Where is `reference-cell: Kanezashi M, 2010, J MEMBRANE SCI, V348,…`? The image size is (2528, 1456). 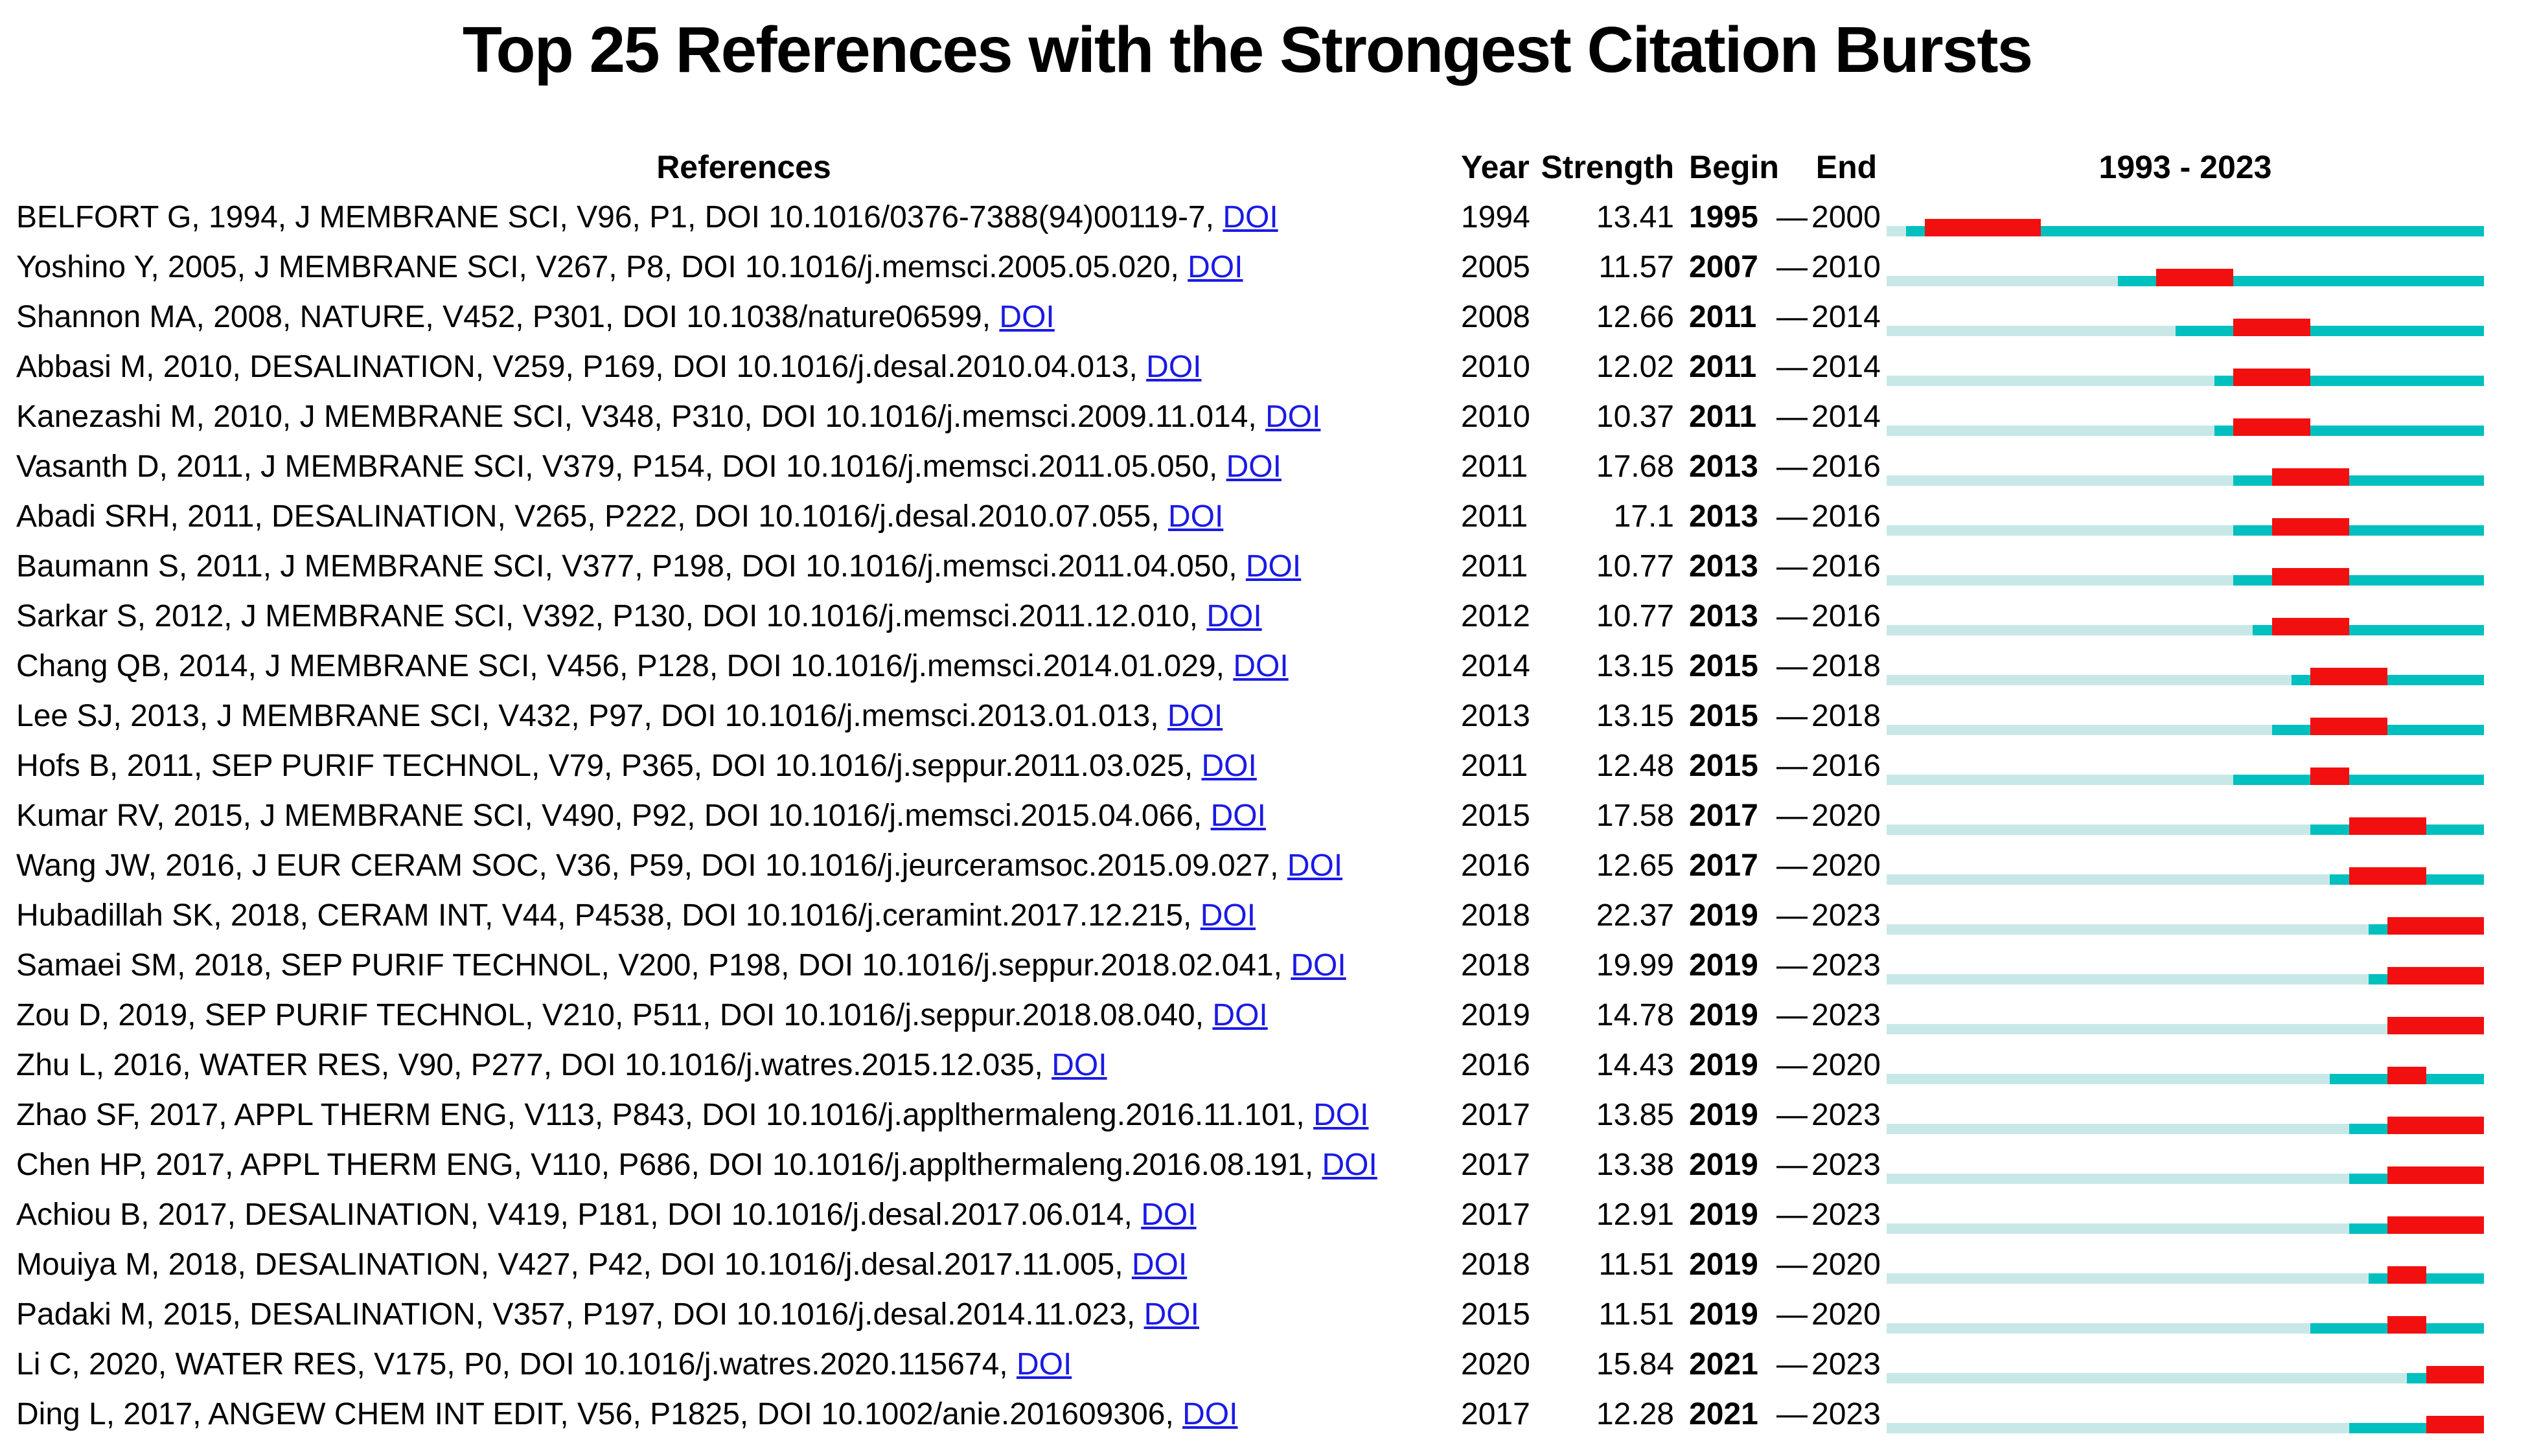
reference-cell: Kanezashi M, 2010, J MEMBRANE SCI, V348,… is located at coordinates (668, 417).